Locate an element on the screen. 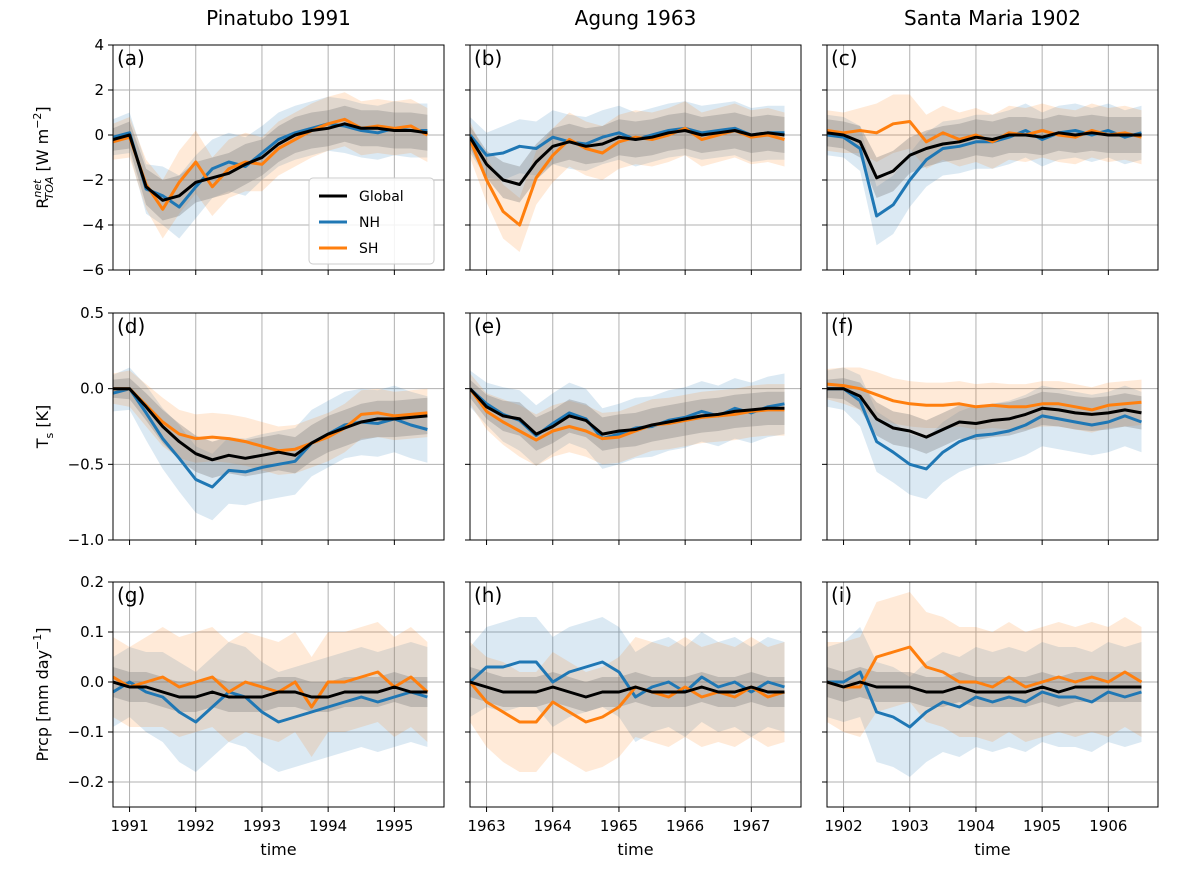 The width and height of the screenshot is (1178, 884). y-tick-label: −4 is located at coordinates (93, 225).